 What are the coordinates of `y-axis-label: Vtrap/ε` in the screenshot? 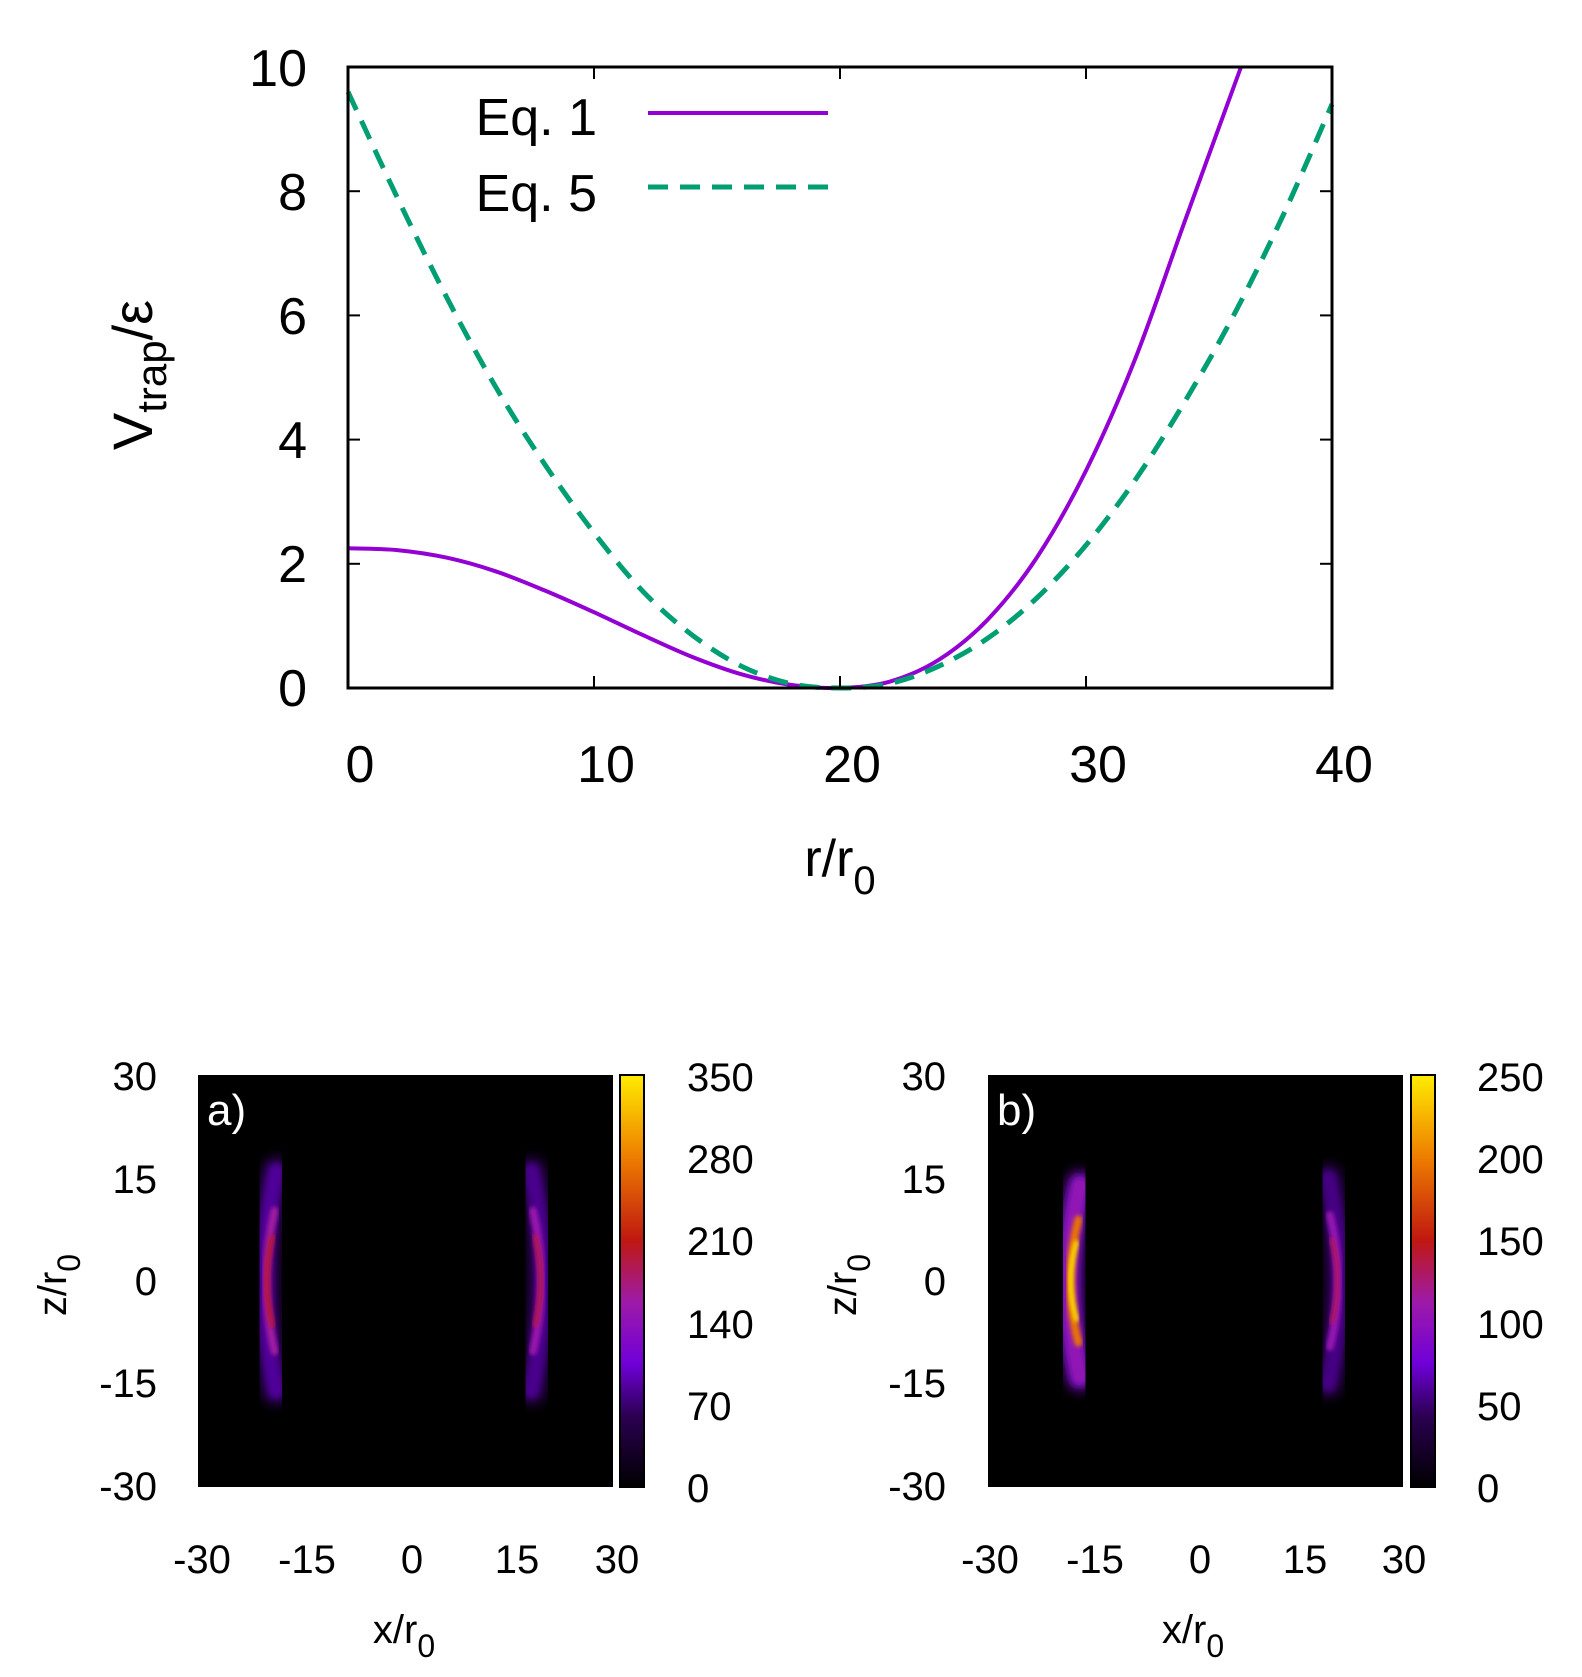 It's located at (138, 375).